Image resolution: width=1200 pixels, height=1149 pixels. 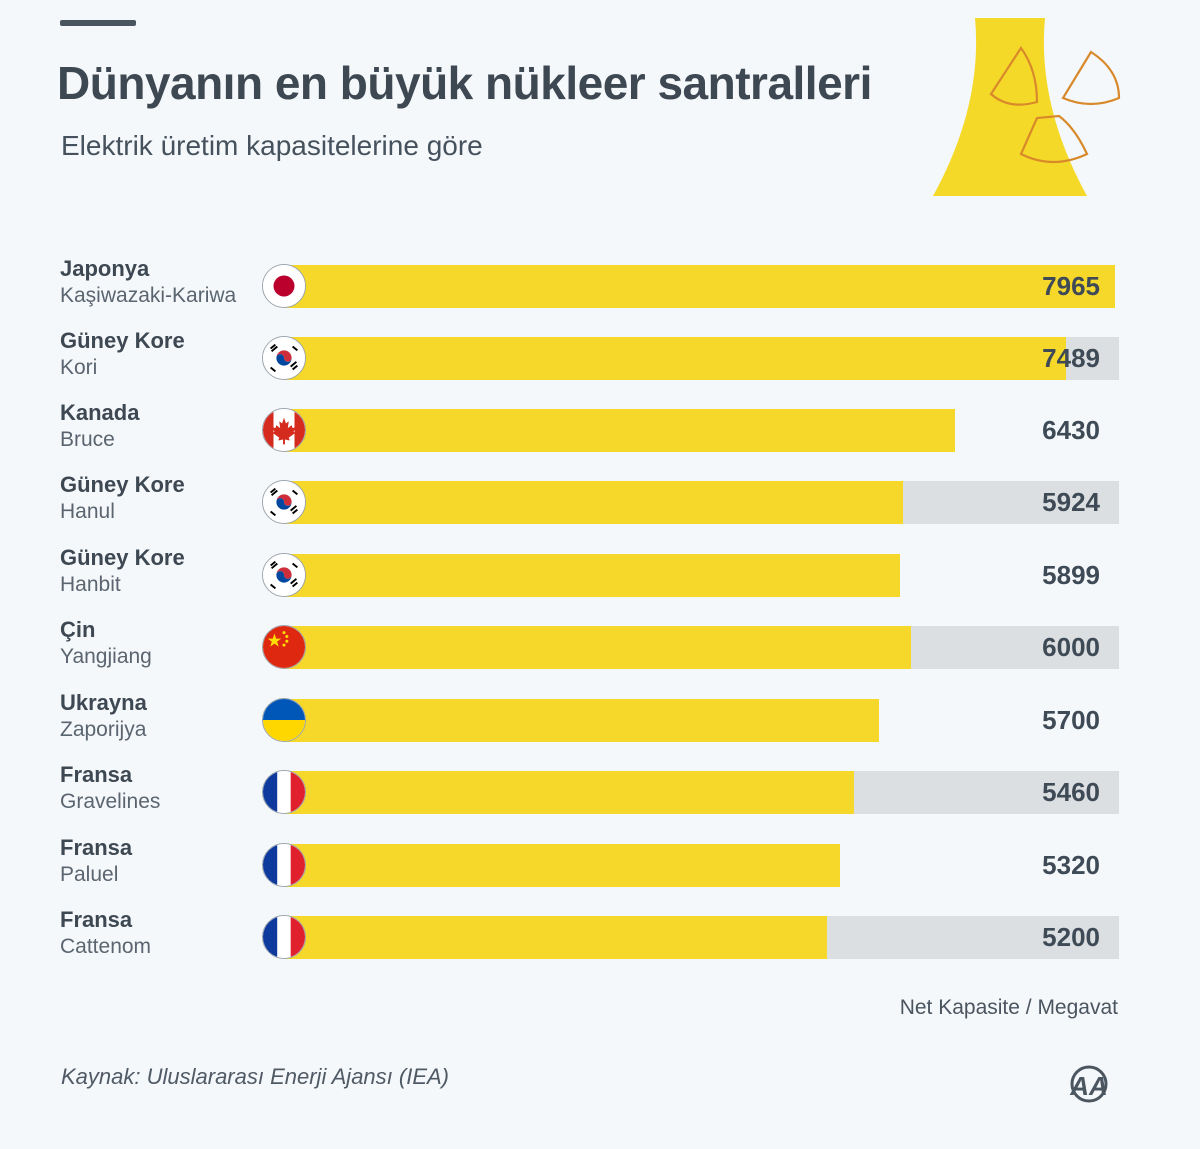 I want to click on top-rule, so click(x=98, y=23).